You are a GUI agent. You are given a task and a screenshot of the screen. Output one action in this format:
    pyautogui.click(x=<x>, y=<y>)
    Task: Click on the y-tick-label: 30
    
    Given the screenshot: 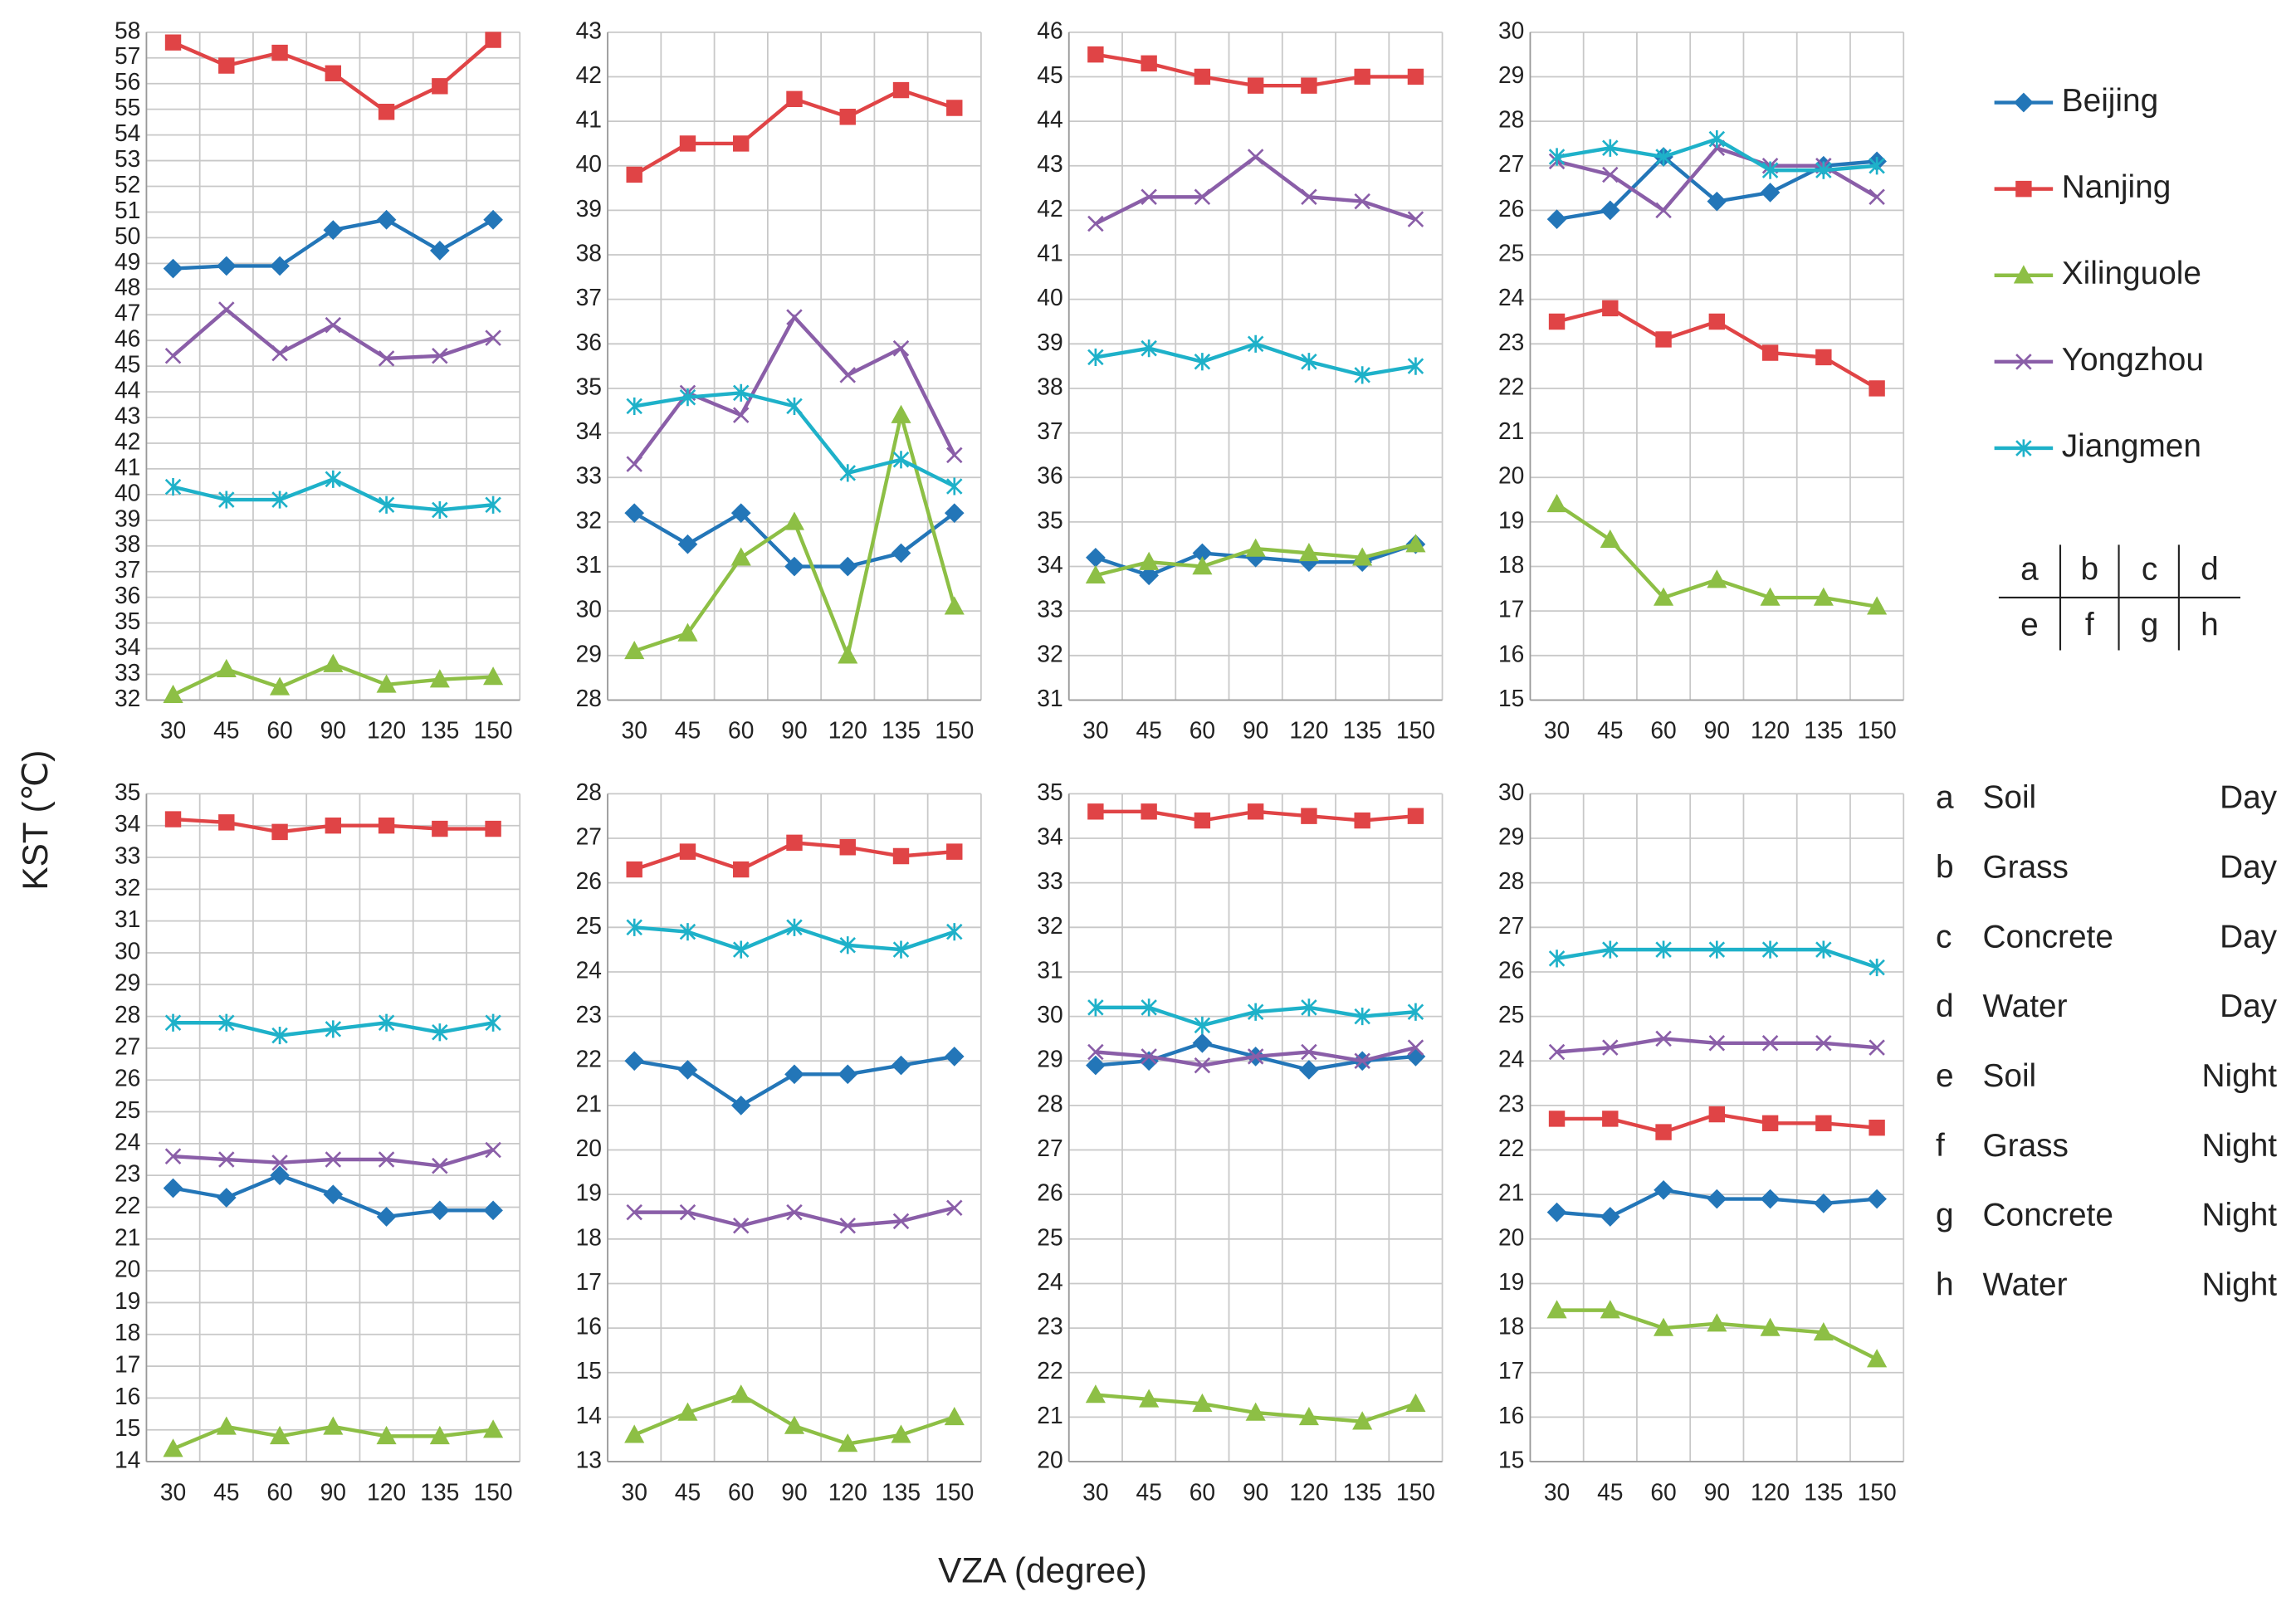 What is the action you would take?
    pyautogui.click(x=1050, y=1014)
    